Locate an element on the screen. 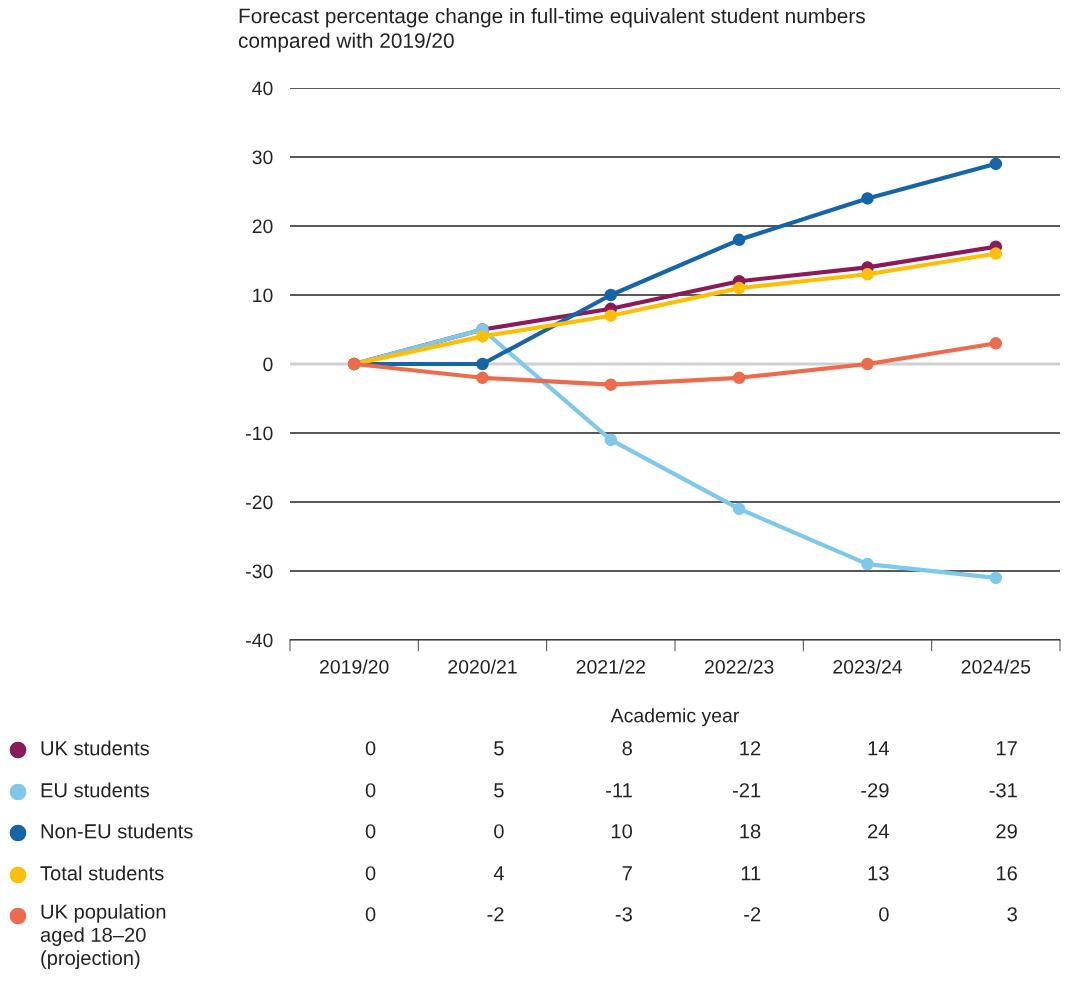 This screenshot has height=982, width=1070. legend-label: Total students is located at coordinates (102, 873).